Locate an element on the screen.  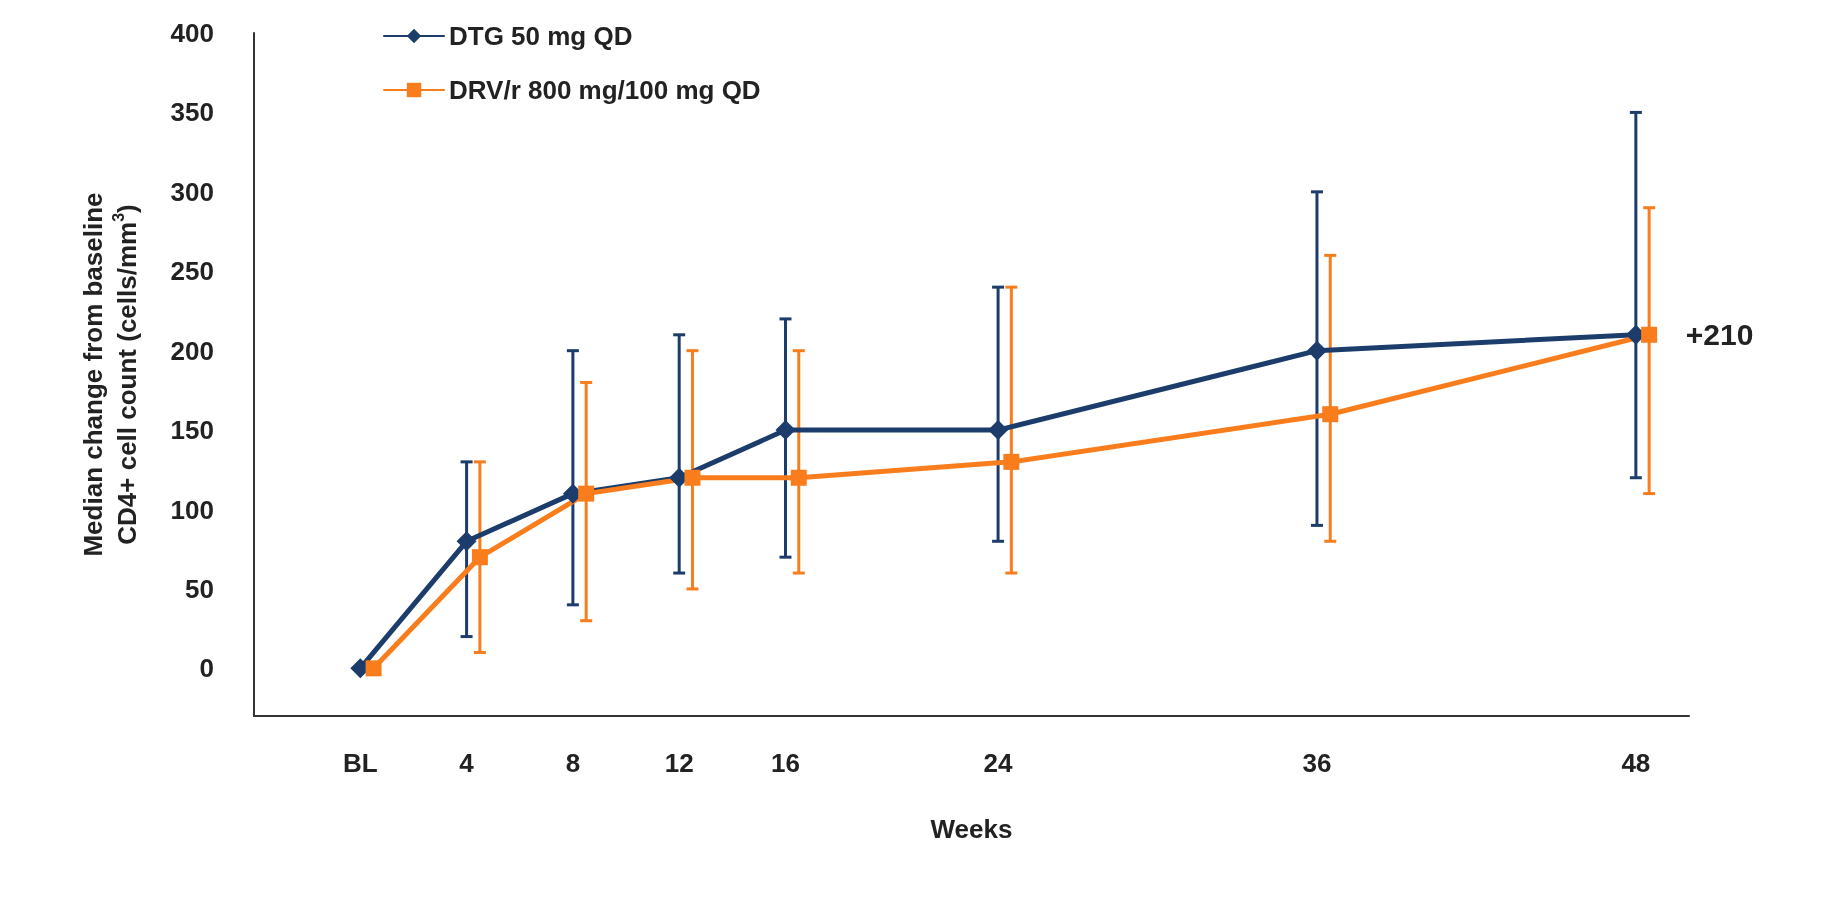
x-tick-label: 12 is located at coordinates (679, 763).